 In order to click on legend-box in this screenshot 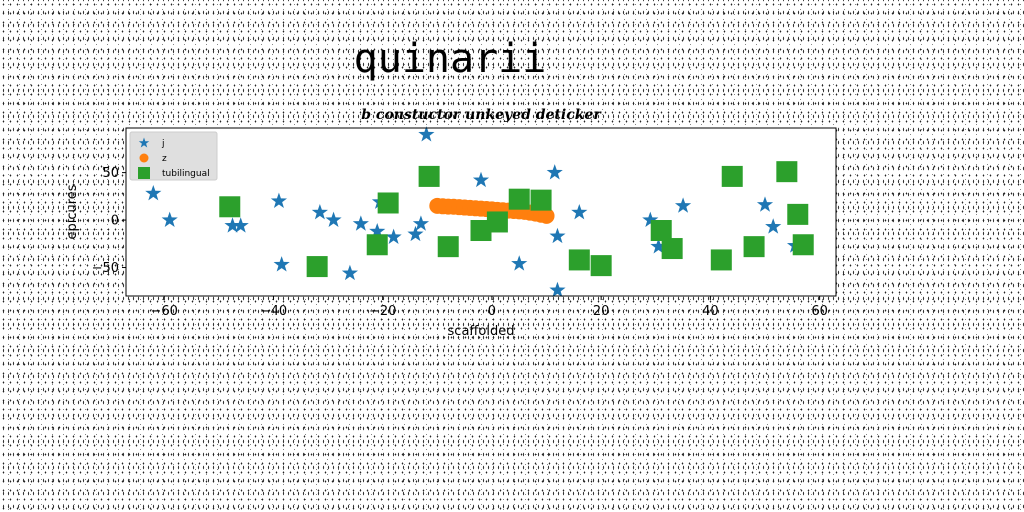, I will do `click(173, 156)`.